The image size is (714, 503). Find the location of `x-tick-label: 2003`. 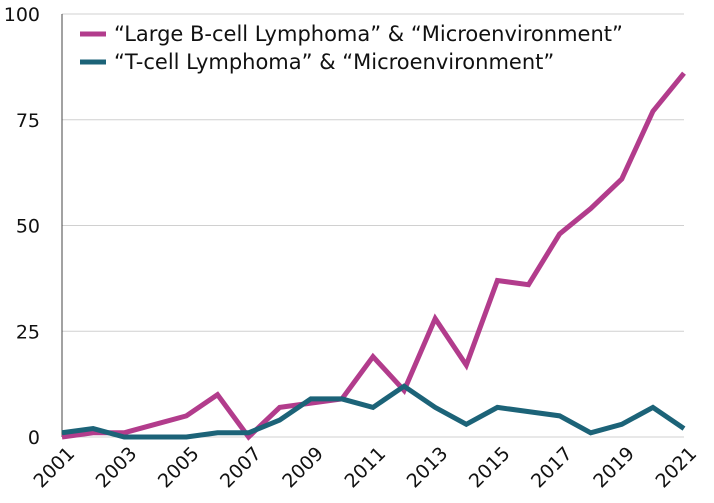

x-tick-label: 2003 is located at coordinates (117, 468).